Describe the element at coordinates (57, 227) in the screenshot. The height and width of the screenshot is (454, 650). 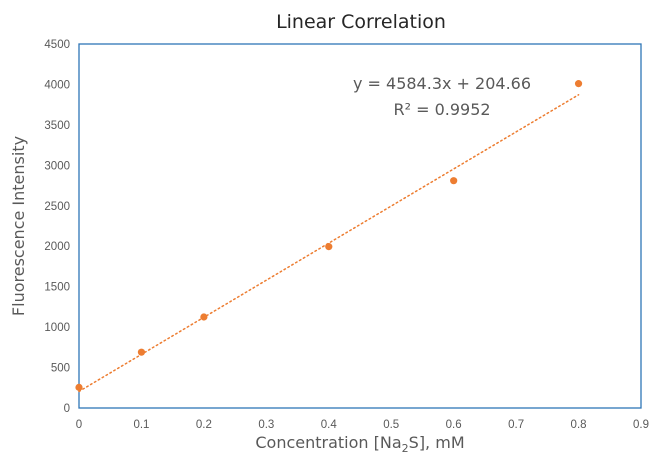
I see `y-axis-ticks: 0 500 1000 1500 2000 2500 3000 3500 4000 4500` at that location.